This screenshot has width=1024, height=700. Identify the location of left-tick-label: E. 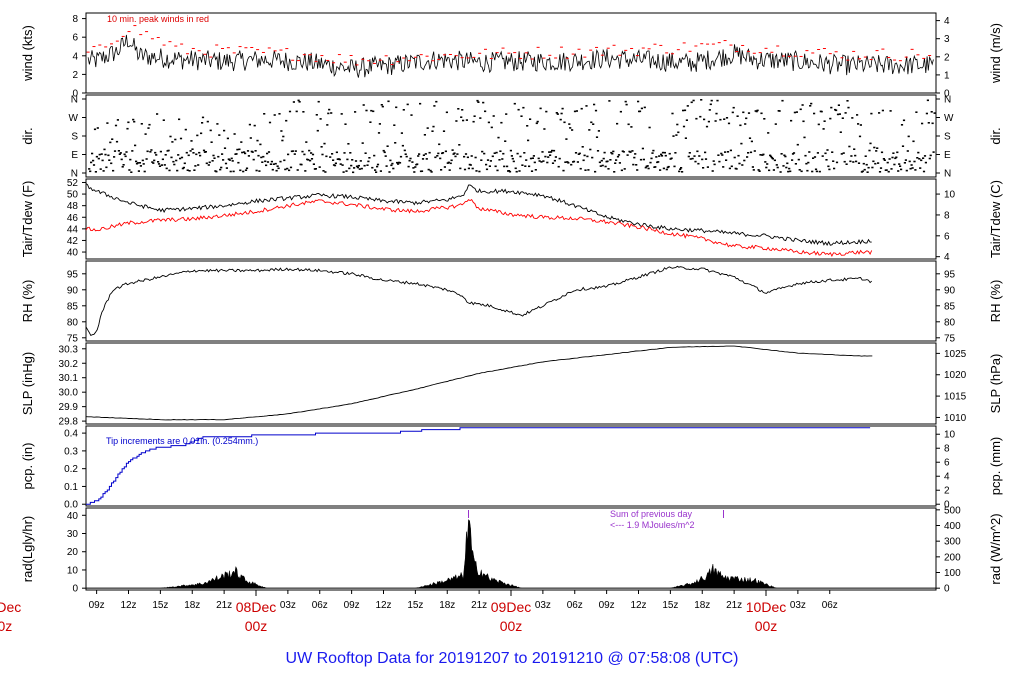
(74, 155).